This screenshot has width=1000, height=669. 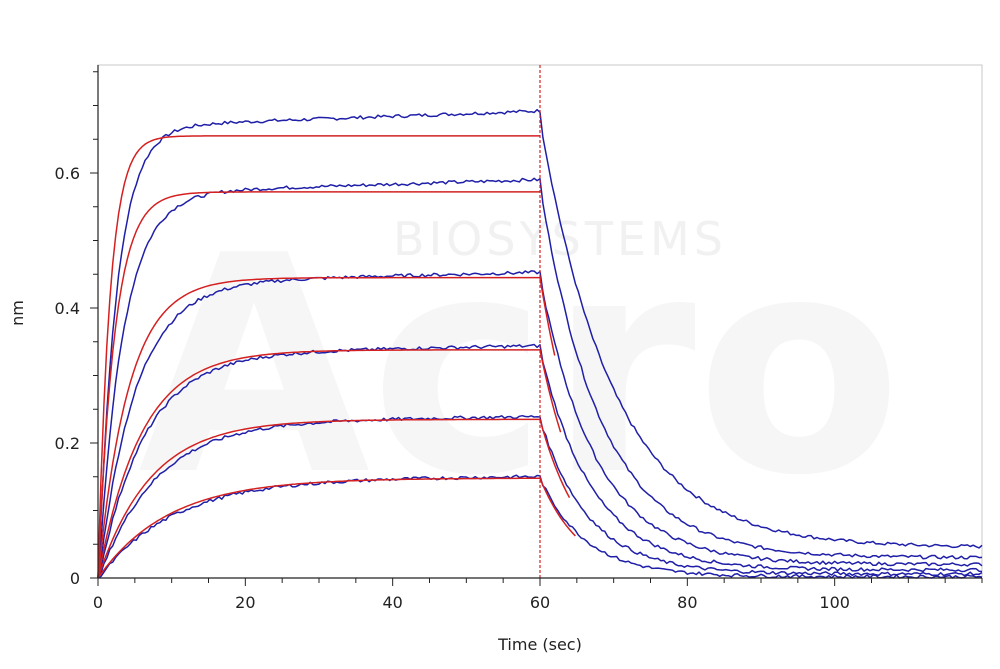 What do you see at coordinates (75, 578) in the screenshot?
I see `y-tick-label: 0` at bounding box center [75, 578].